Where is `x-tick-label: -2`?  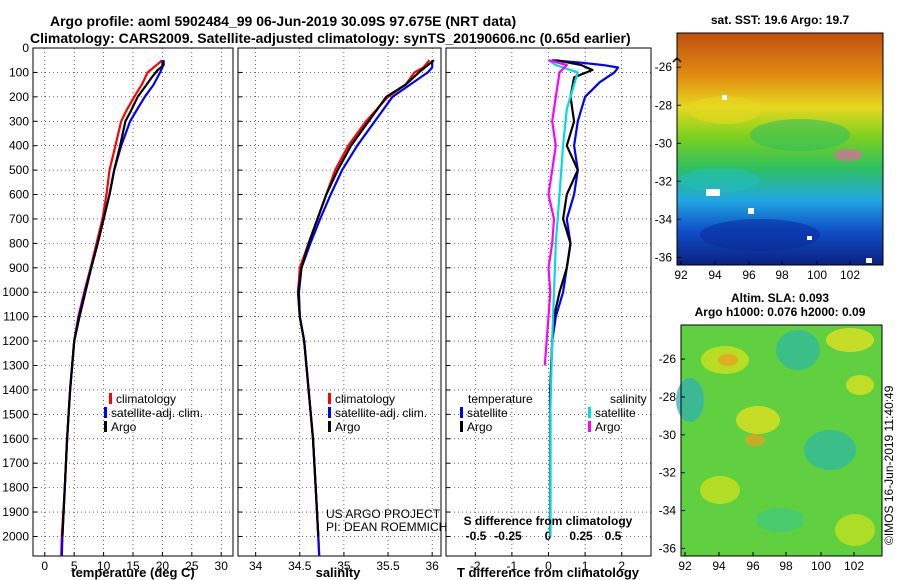 x-tick-label: -2 is located at coordinates (475, 566).